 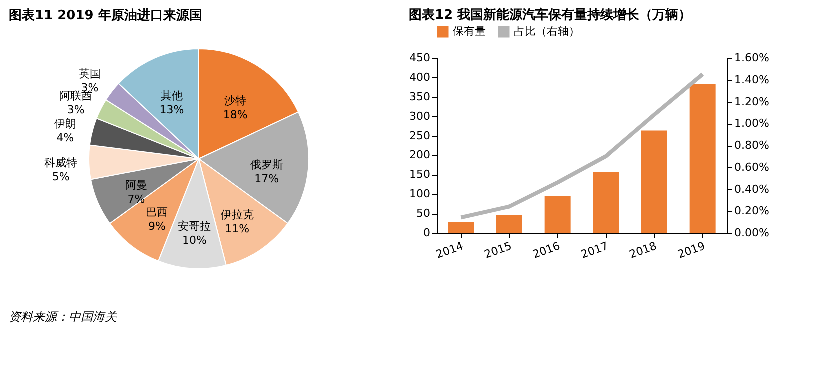 What do you see at coordinates (595, 251) in the screenshot?
I see `x-tick-label: 2017` at bounding box center [595, 251].